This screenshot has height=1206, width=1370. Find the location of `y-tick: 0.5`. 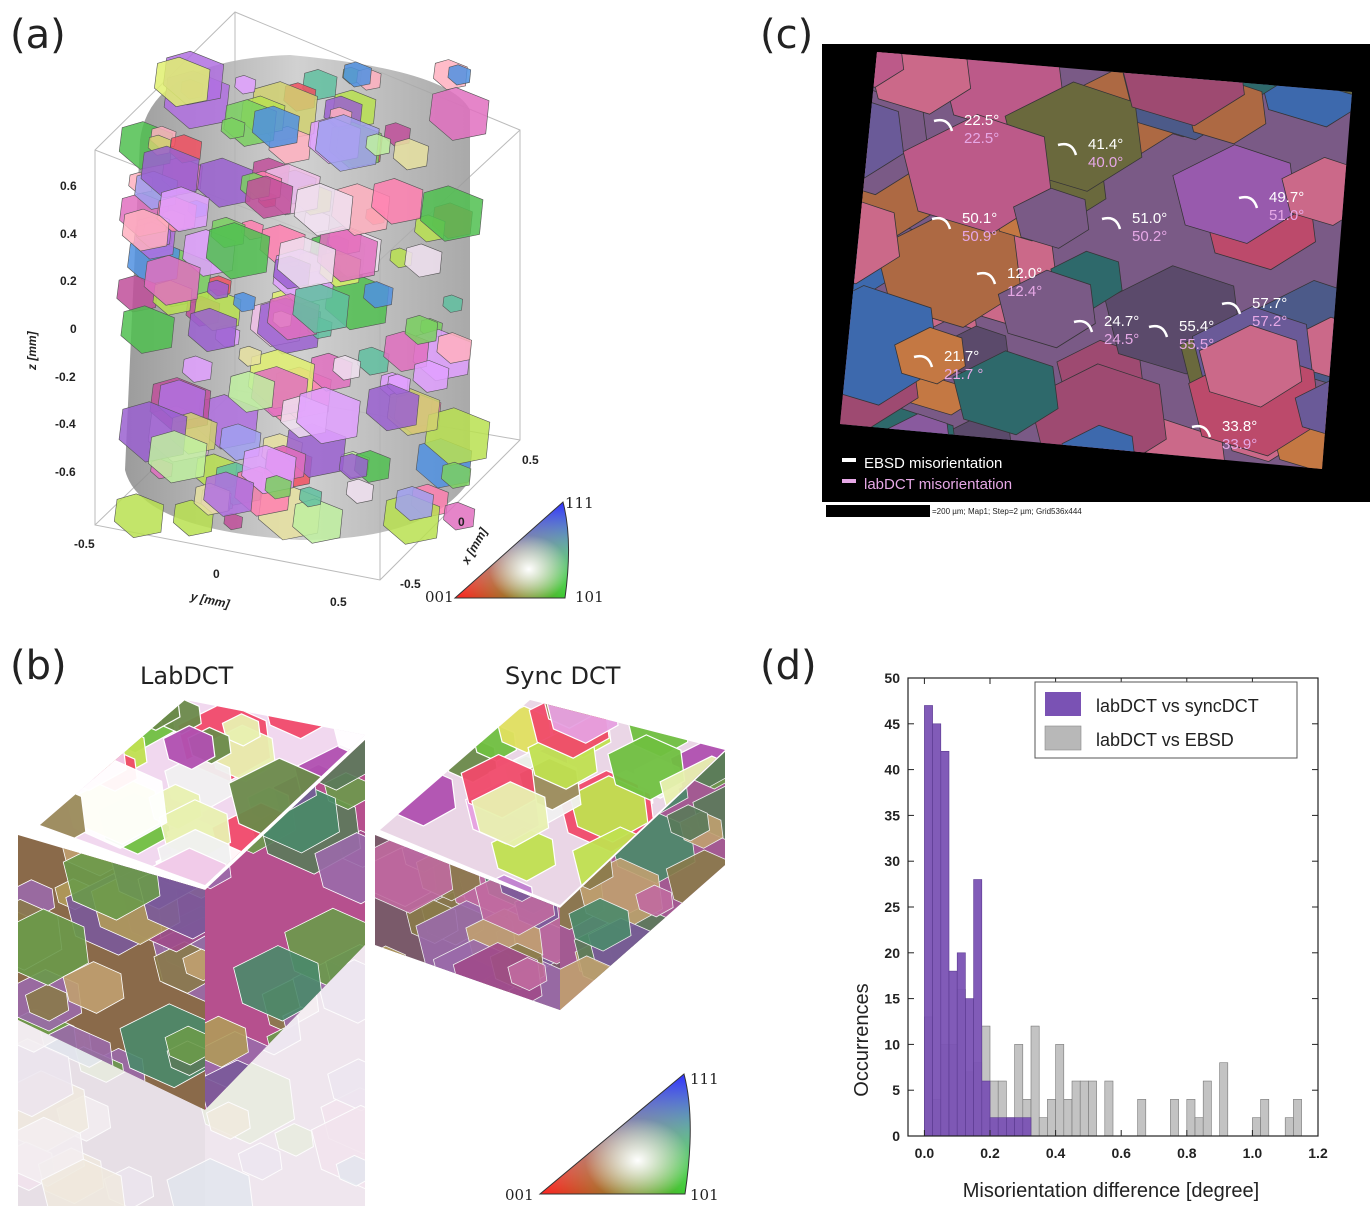

y-tick: 0.5 is located at coordinates (338, 602).